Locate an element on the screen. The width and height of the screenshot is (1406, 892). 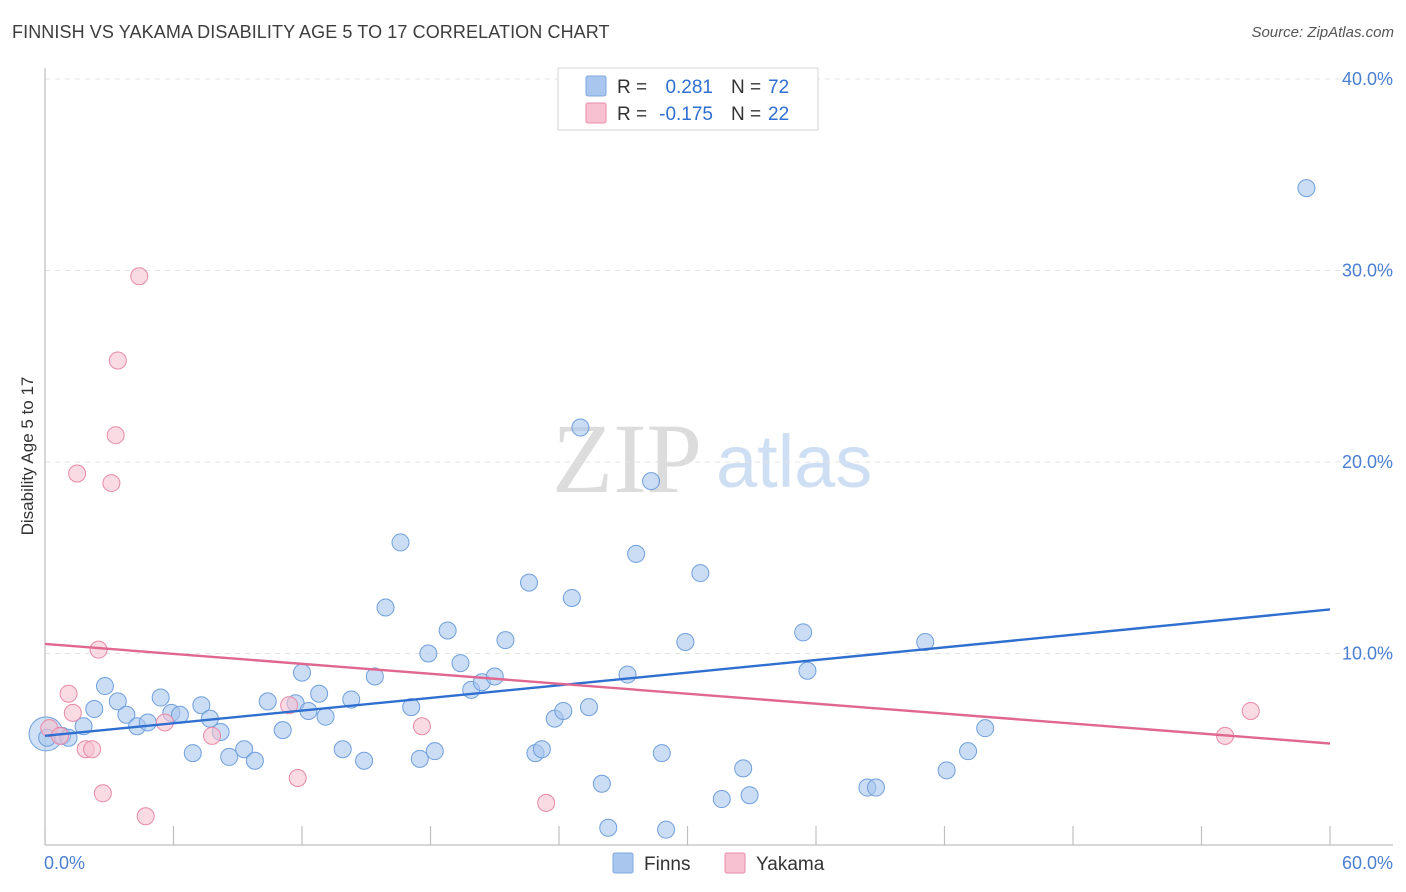
watermark-zip: ZIP is located at coordinates (627, 458).